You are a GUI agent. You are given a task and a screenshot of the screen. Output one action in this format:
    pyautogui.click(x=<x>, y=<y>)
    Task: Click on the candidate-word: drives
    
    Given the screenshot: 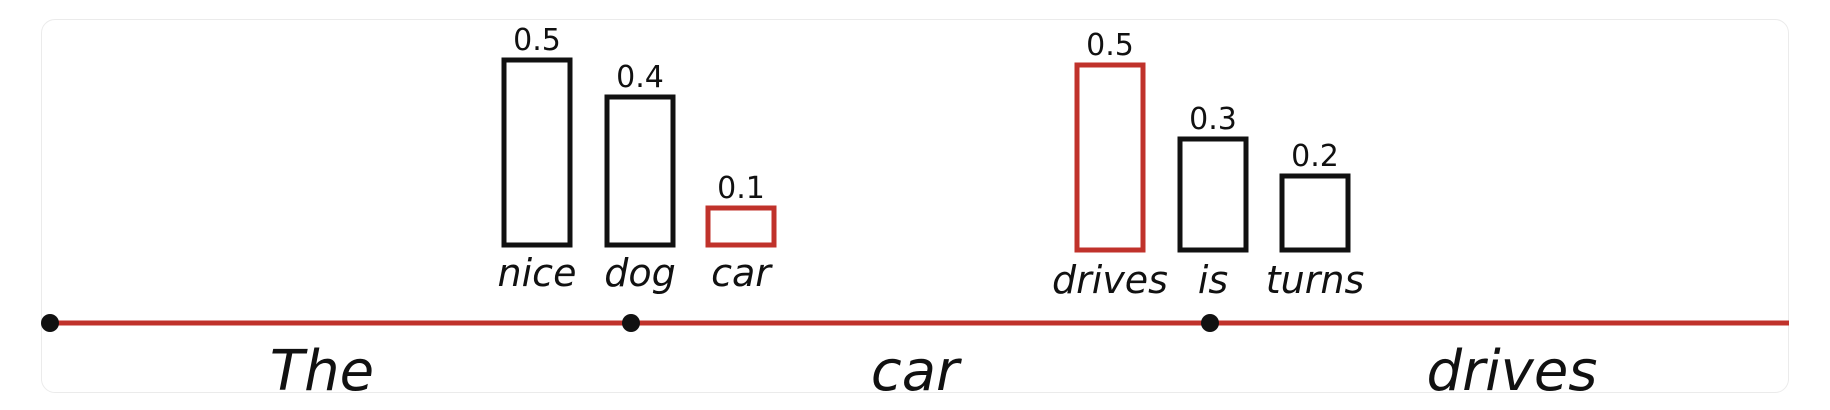 What is the action you would take?
    pyautogui.click(x=1110, y=280)
    